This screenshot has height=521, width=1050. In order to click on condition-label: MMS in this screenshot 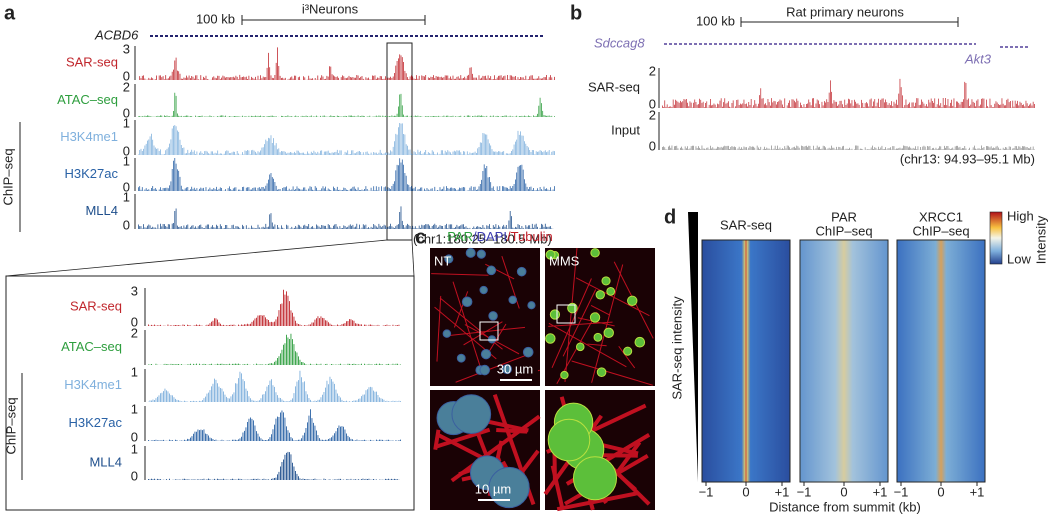, I will do `click(564, 260)`.